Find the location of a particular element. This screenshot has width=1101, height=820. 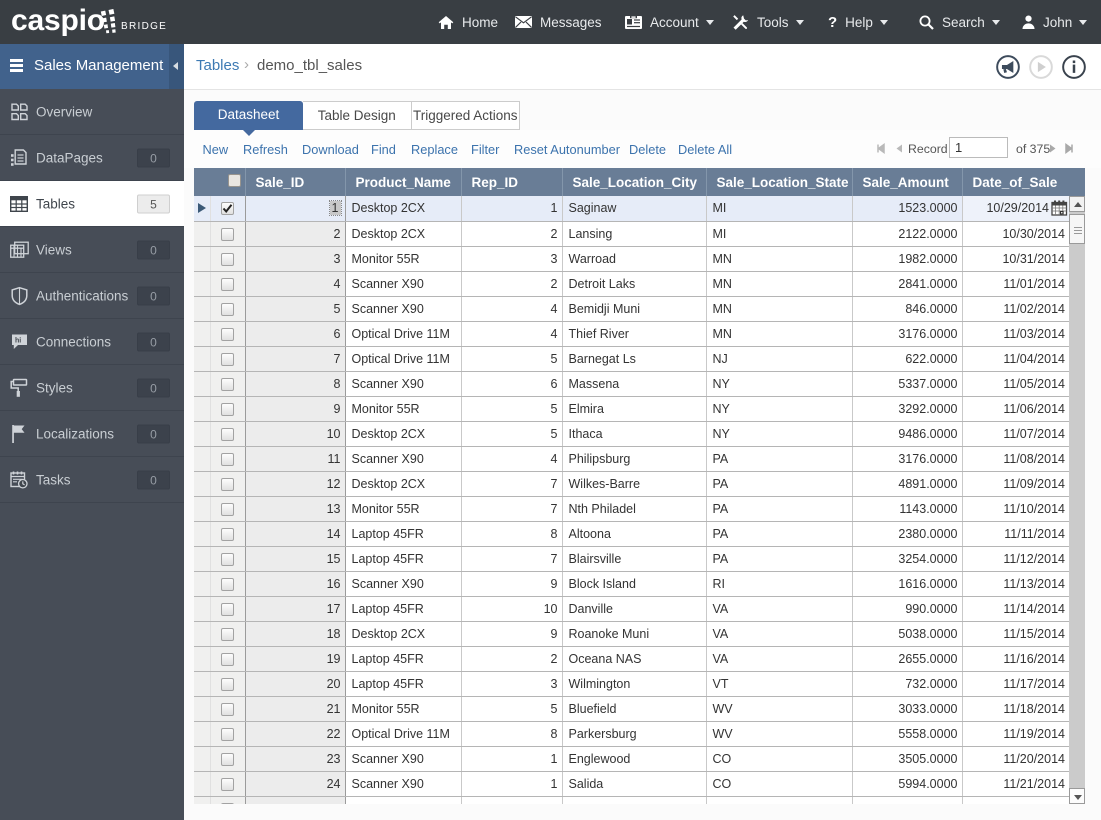

svg-text: hi is located at coordinates (18, 340).